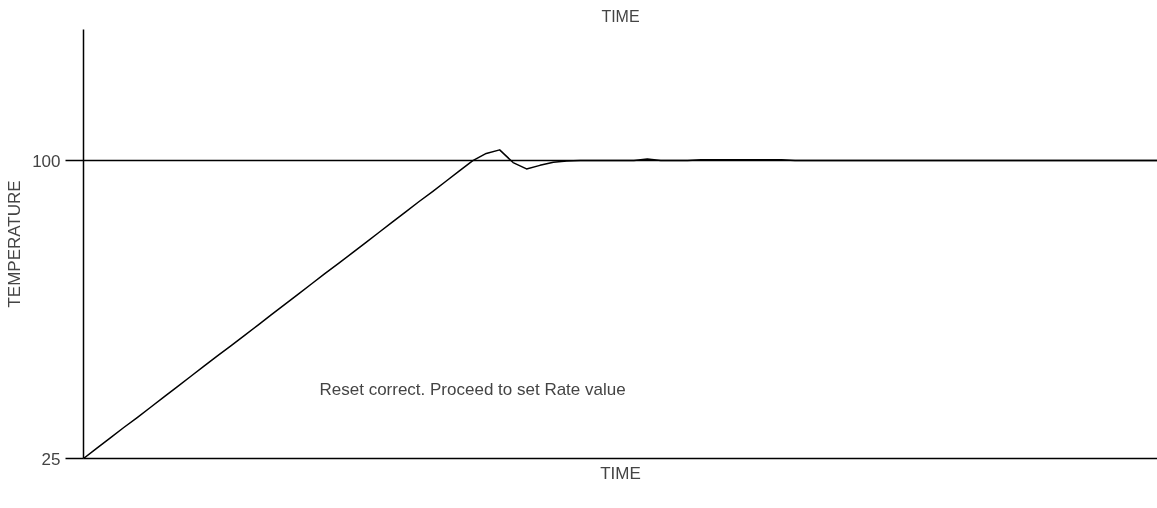 The width and height of the screenshot is (1157, 508). What do you see at coordinates (620, 473) in the screenshot?
I see `x-axis-title: TIME` at bounding box center [620, 473].